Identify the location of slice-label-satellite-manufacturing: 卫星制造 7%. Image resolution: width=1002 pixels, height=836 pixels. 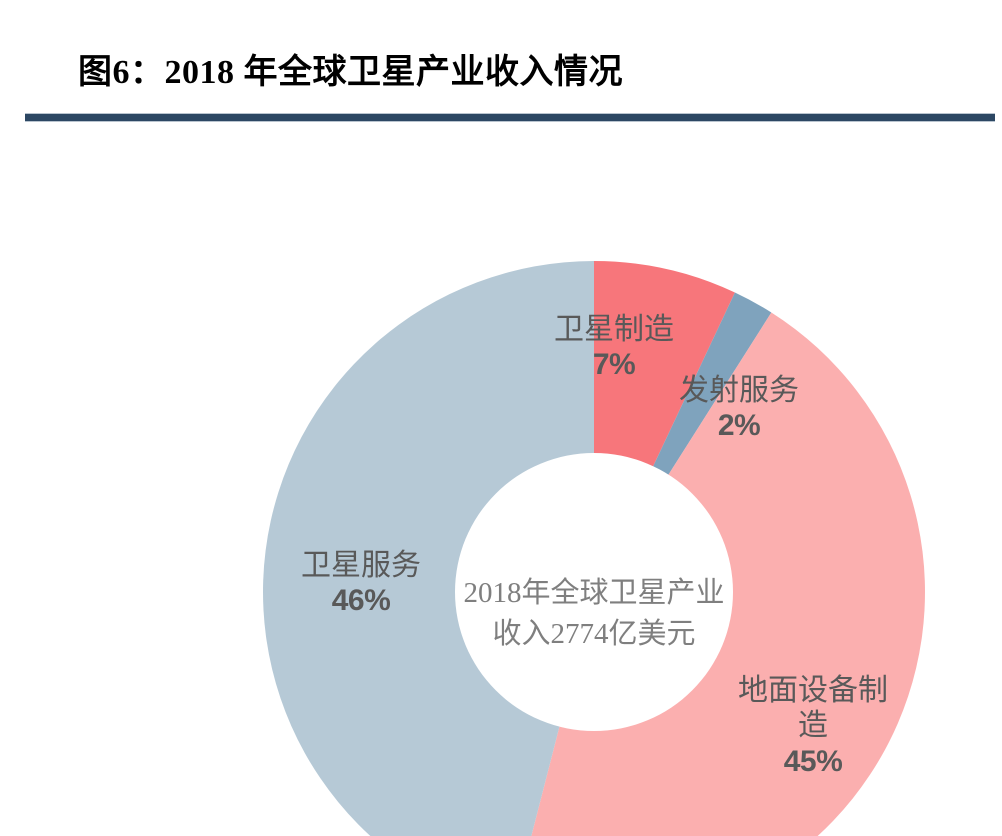
(614, 347).